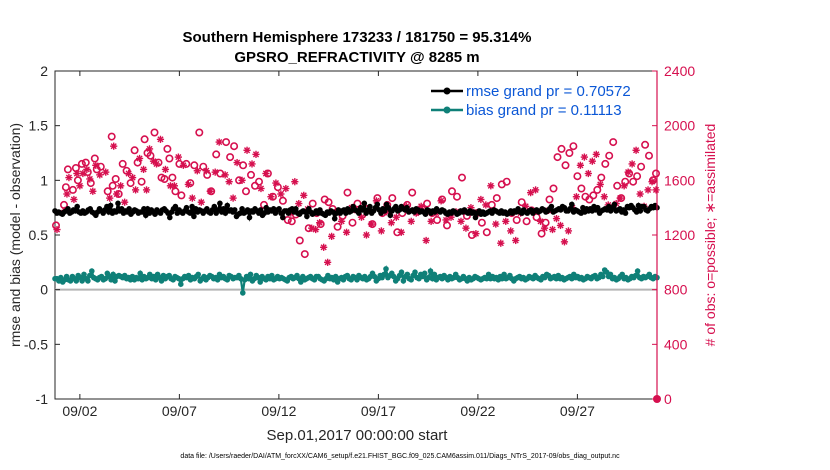  Describe the element at coordinates (278, 411) in the screenshot. I see `x-tick-label: 09/12` at that location.